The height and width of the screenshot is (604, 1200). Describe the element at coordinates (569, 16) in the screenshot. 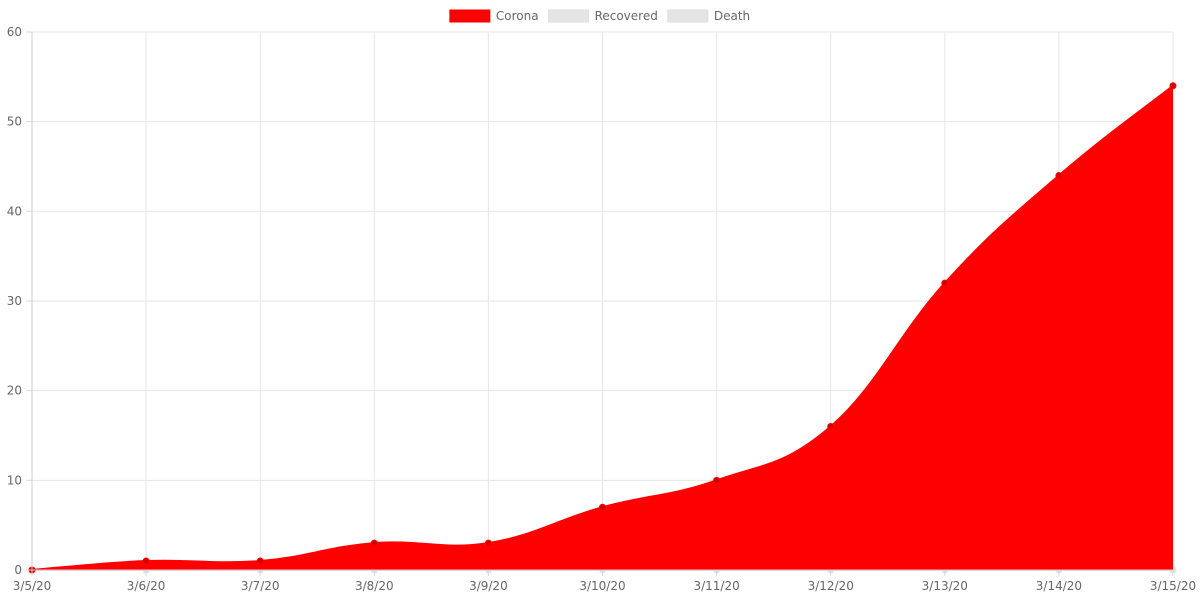

I see `legend-swatch-recovered` at that location.